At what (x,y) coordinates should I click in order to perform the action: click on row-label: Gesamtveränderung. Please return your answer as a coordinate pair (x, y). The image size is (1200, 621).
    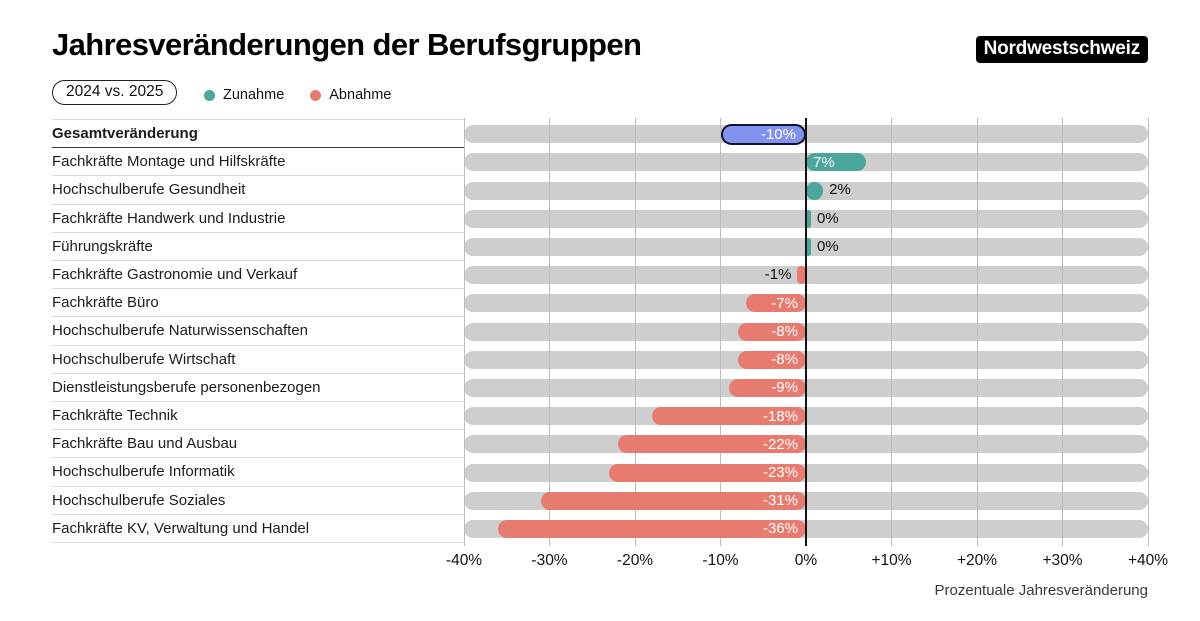
    Looking at the image, I should click on (258, 134).